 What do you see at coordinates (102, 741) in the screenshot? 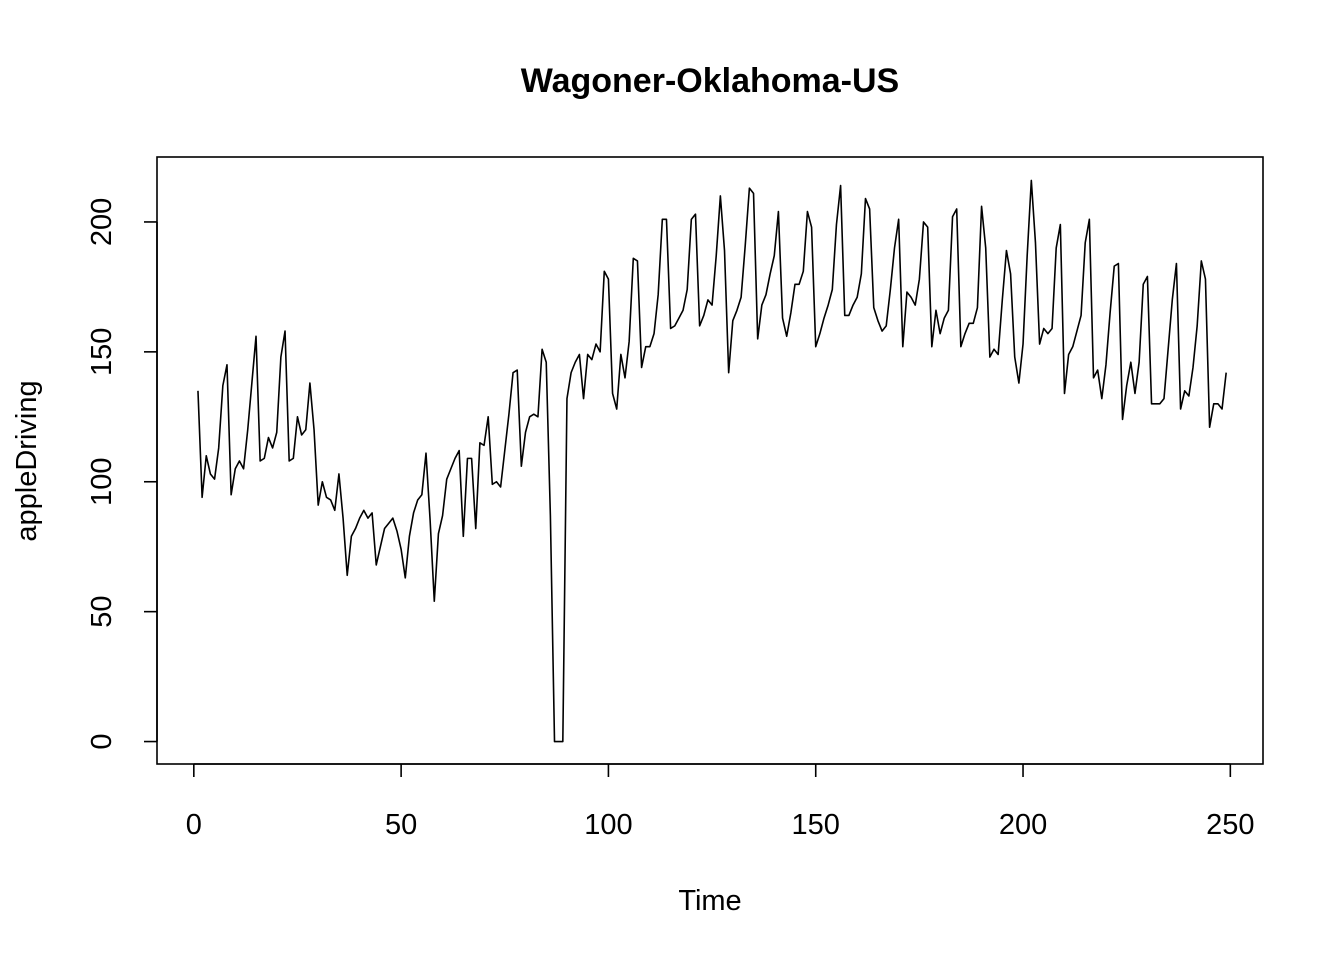
I see `y-tick-label: 0` at bounding box center [102, 741].